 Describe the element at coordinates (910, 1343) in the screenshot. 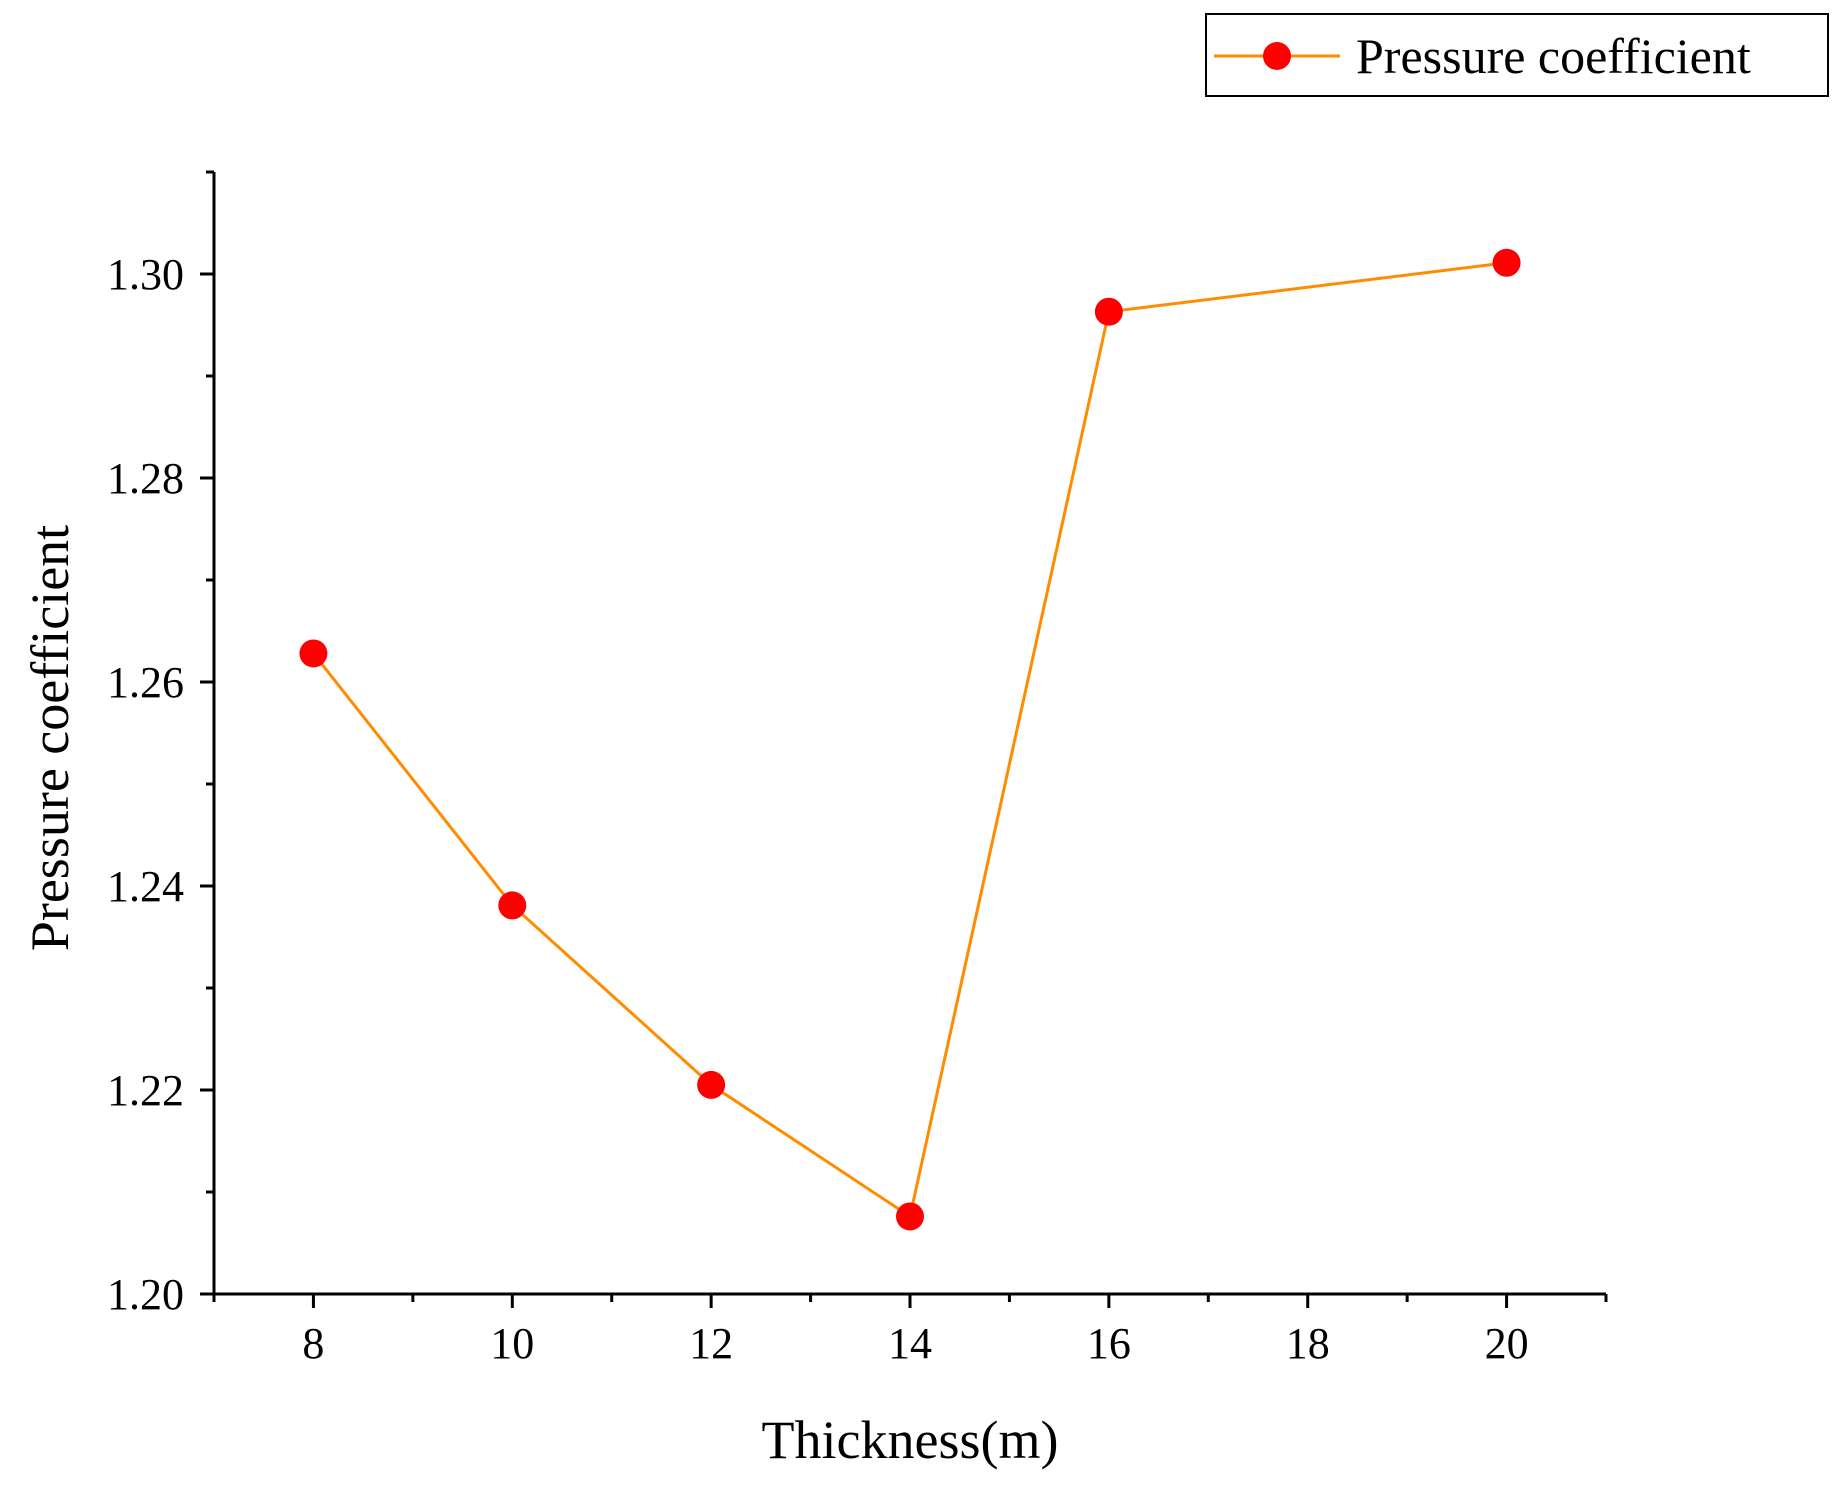

I see `x-tick-label: 14` at that location.